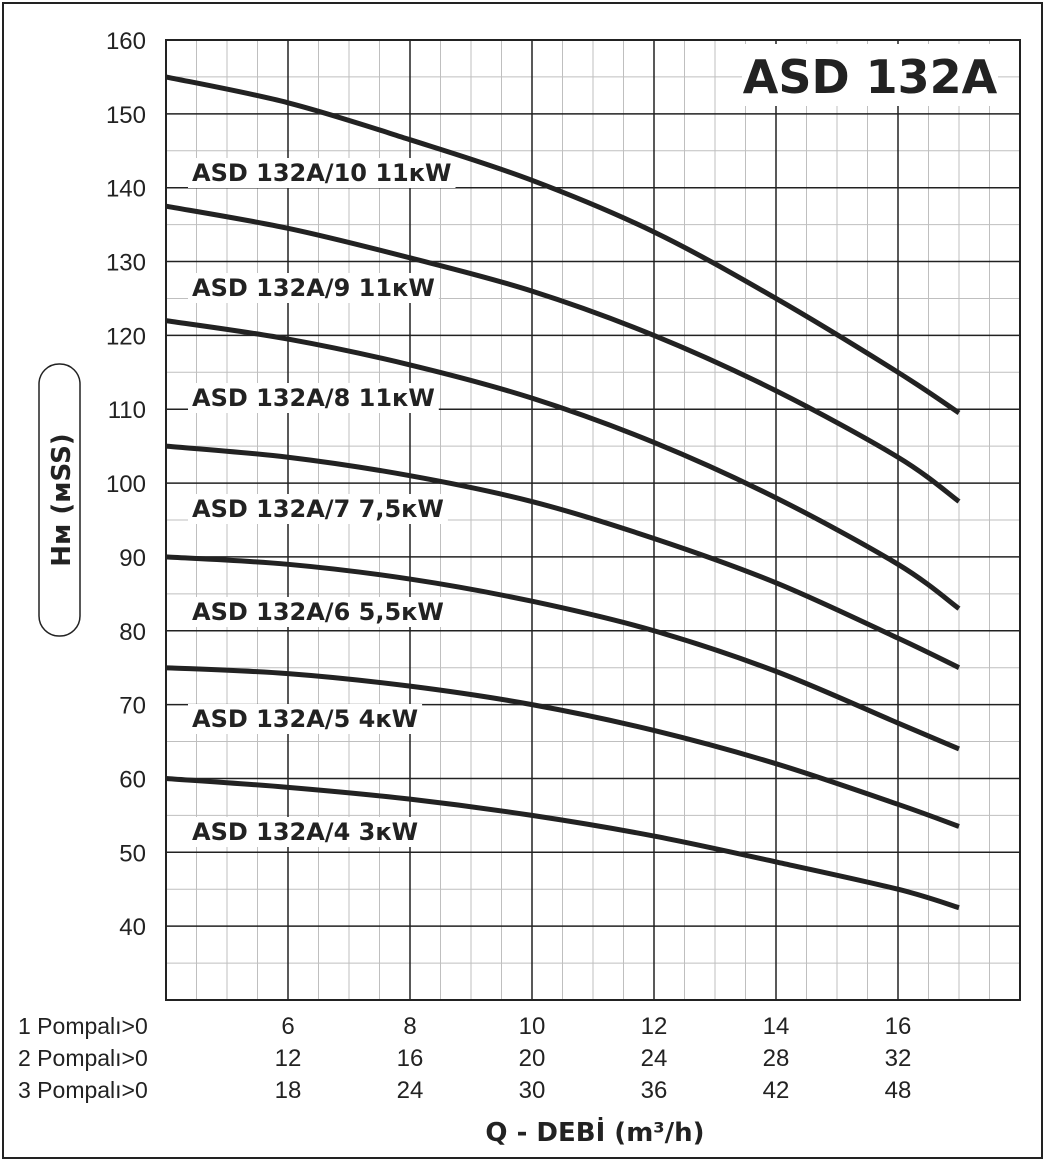 The height and width of the screenshot is (1163, 1047). I want to click on series-label: ASD 132A/4 3кW, so click(305, 832).